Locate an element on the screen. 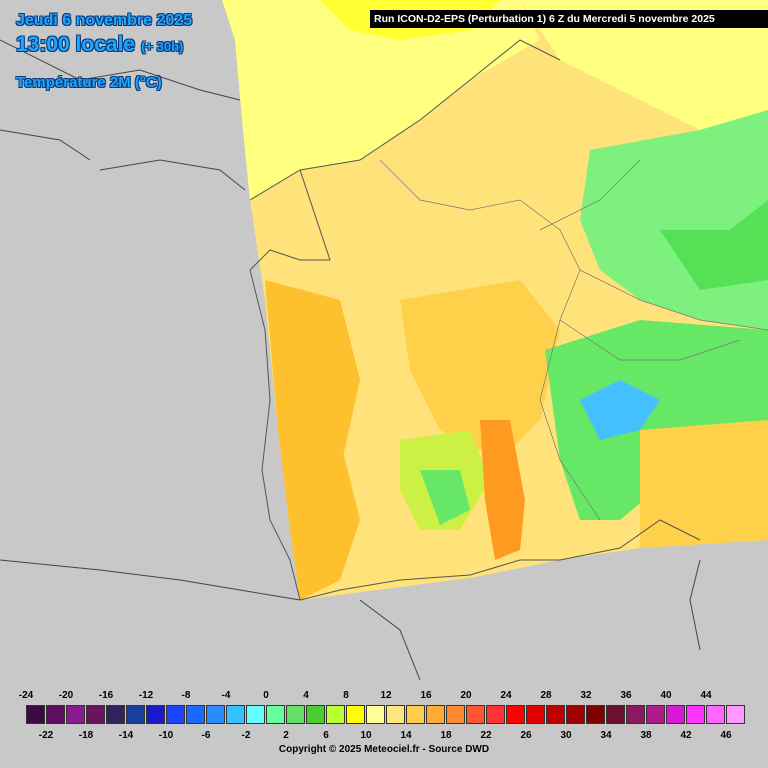 This screenshot has width=768, height=768. legend-tick-bottom: 34 is located at coordinates (606, 735).